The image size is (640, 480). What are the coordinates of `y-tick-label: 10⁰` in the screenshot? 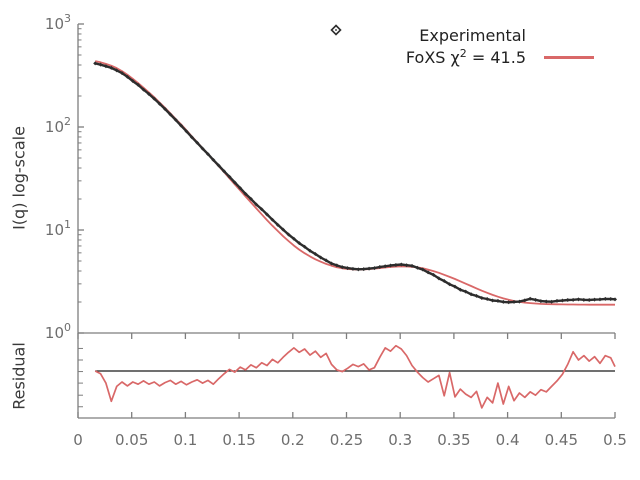 It's located at (58, 331).